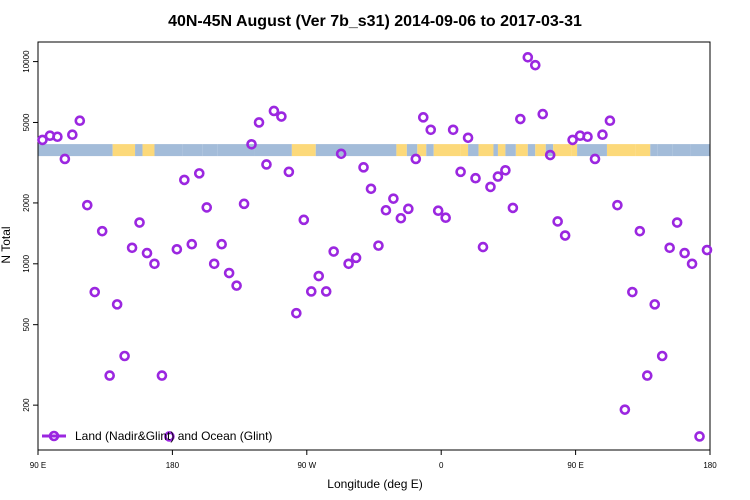 The height and width of the screenshot is (500, 750). I want to click on y-tick-label: 5000, so click(26, 122).